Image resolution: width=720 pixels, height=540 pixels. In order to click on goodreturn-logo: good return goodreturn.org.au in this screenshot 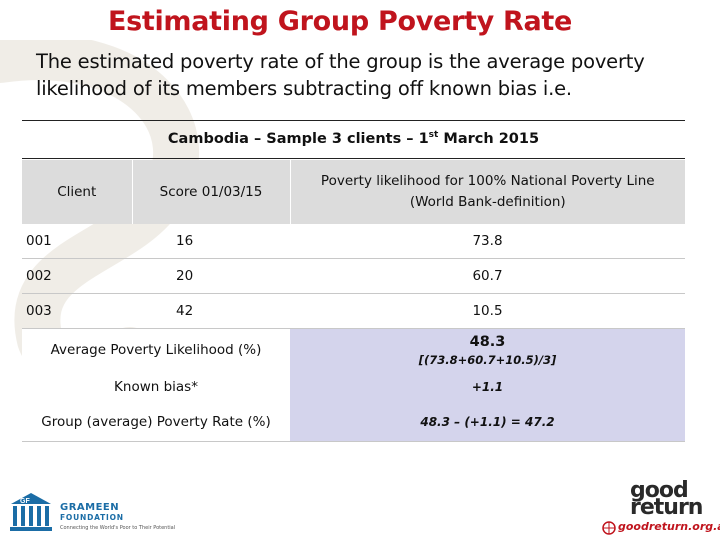, I will do `click(660, 508)`.